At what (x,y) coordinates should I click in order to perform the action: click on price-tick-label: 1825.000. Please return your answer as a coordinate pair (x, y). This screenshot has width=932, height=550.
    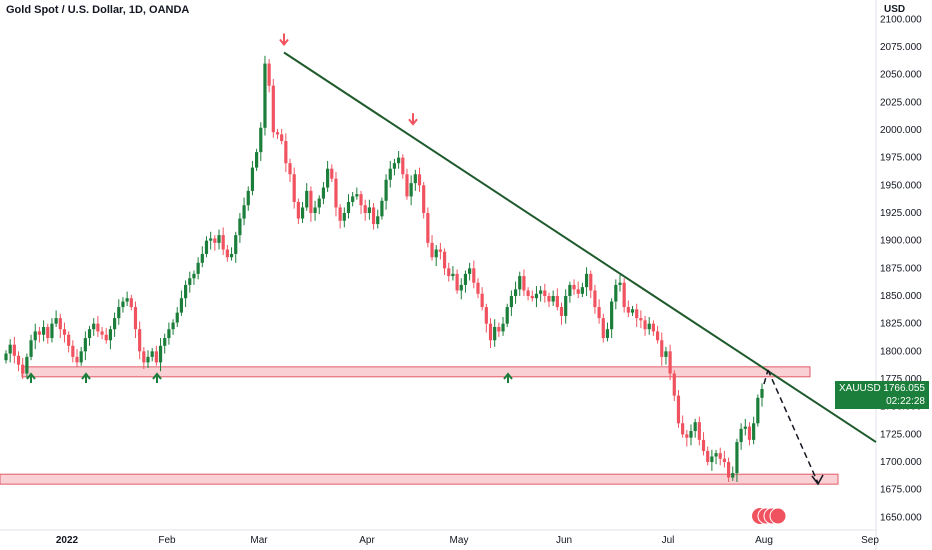
    Looking at the image, I should click on (901, 324).